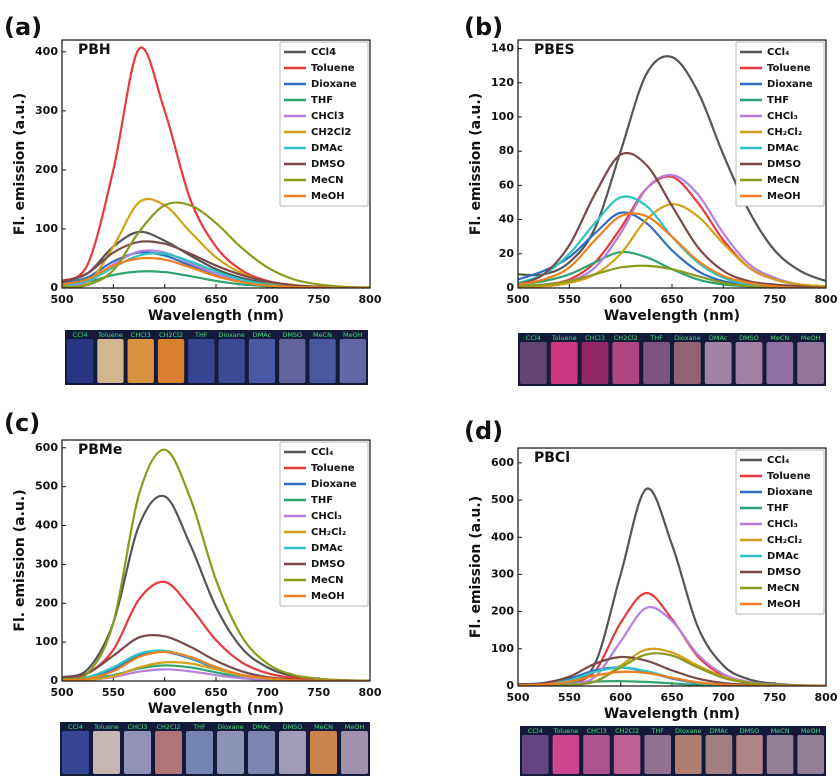  What do you see at coordinates (811, 731) in the screenshot?
I see `vial-label: MeOH` at bounding box center [811, 731].